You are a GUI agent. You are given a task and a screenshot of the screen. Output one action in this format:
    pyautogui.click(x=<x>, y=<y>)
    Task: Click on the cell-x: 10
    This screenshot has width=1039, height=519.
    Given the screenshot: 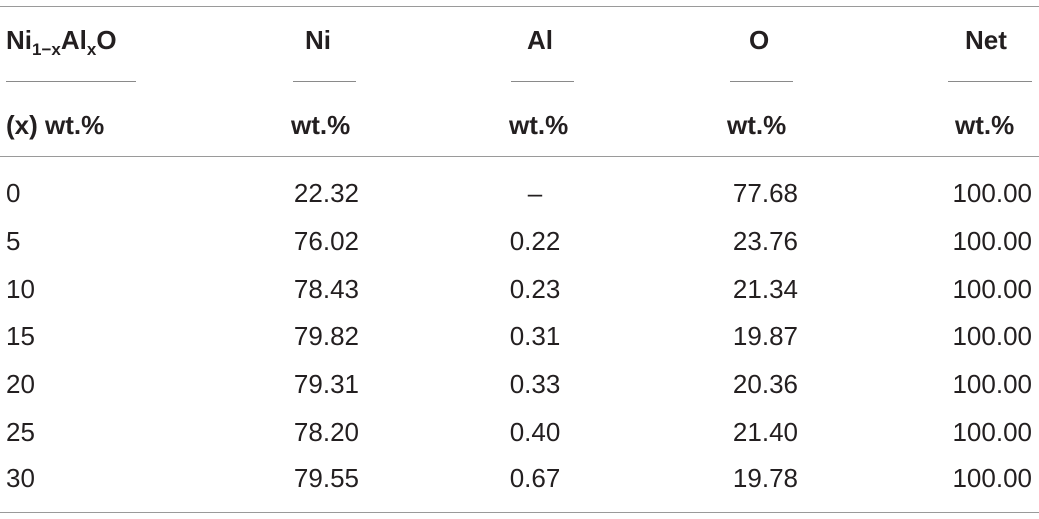 What is the action you would take?
    pyautogui.click(x=20, y=289)
    